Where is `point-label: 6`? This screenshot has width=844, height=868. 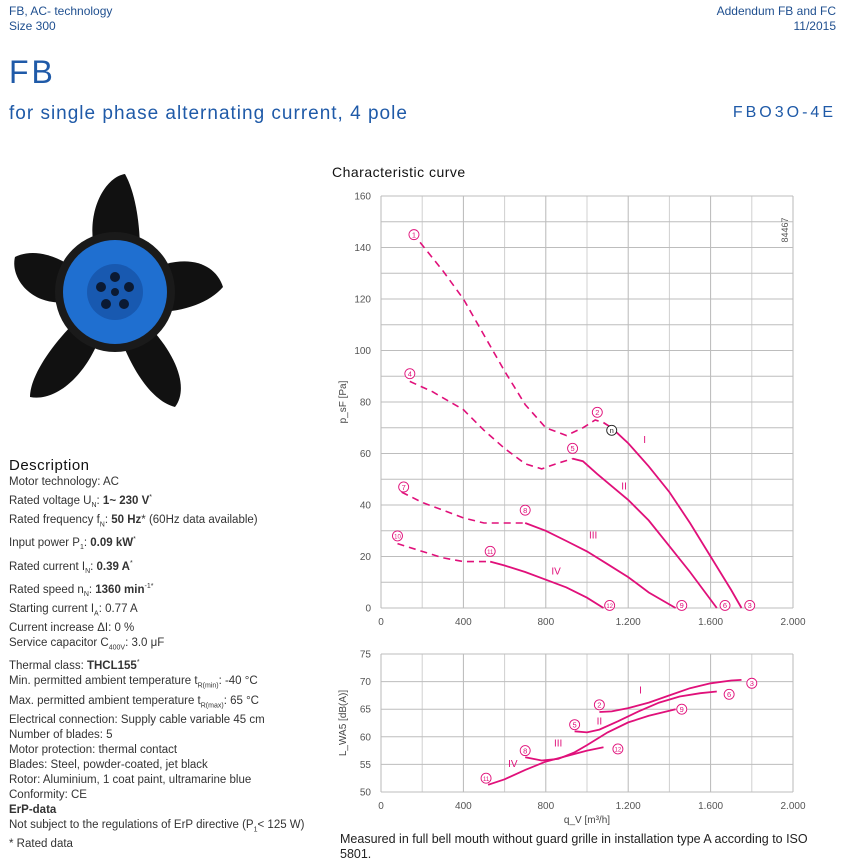 point-label: 6 is located at coordinates (725, 605).